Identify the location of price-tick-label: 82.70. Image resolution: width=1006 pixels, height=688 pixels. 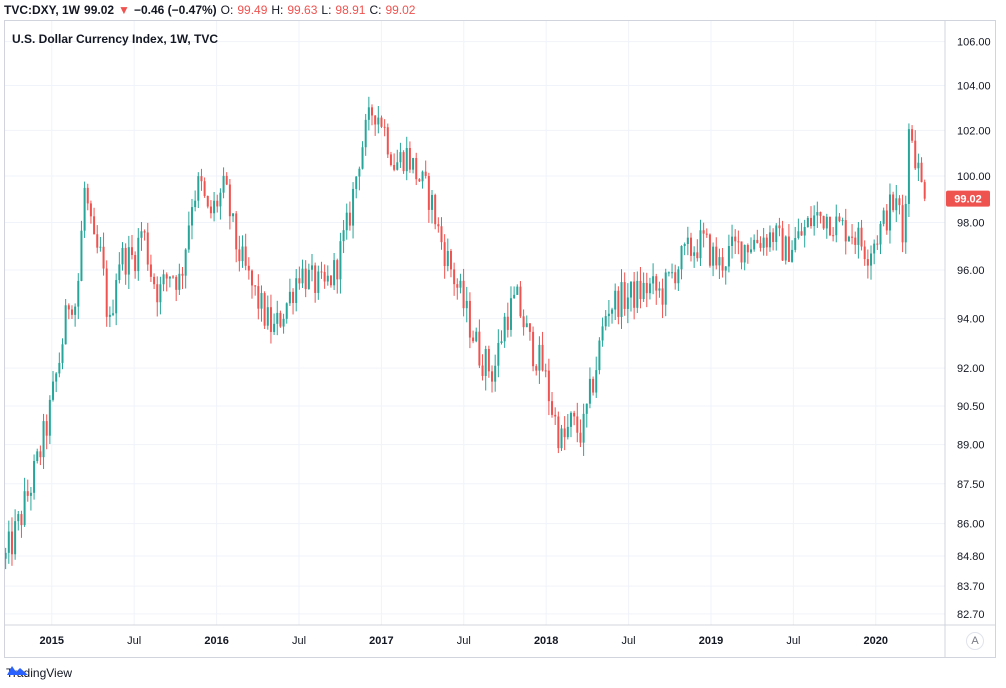
(971, 615).